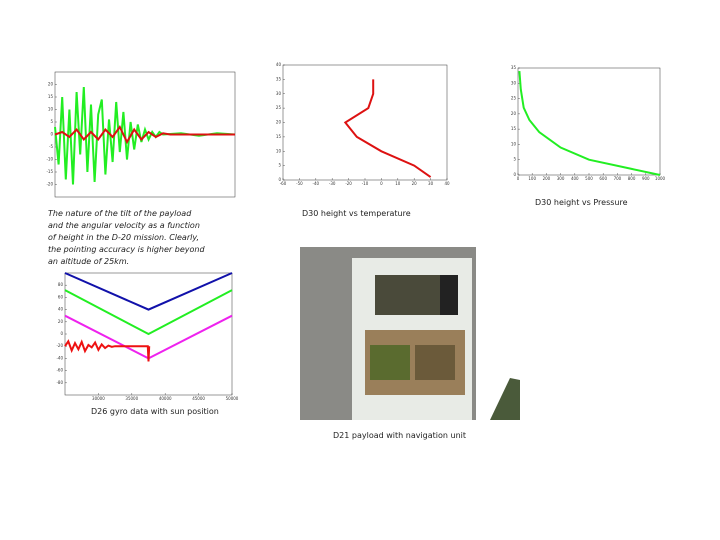  I want to click on x-tick-label: 500, so click(589, 178).